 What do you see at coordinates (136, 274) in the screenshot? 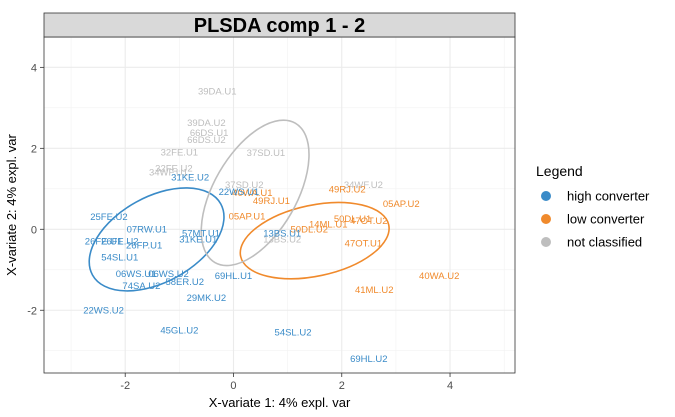
I see `sample-label: 06WS.U1` at bounding box center [136, 274].